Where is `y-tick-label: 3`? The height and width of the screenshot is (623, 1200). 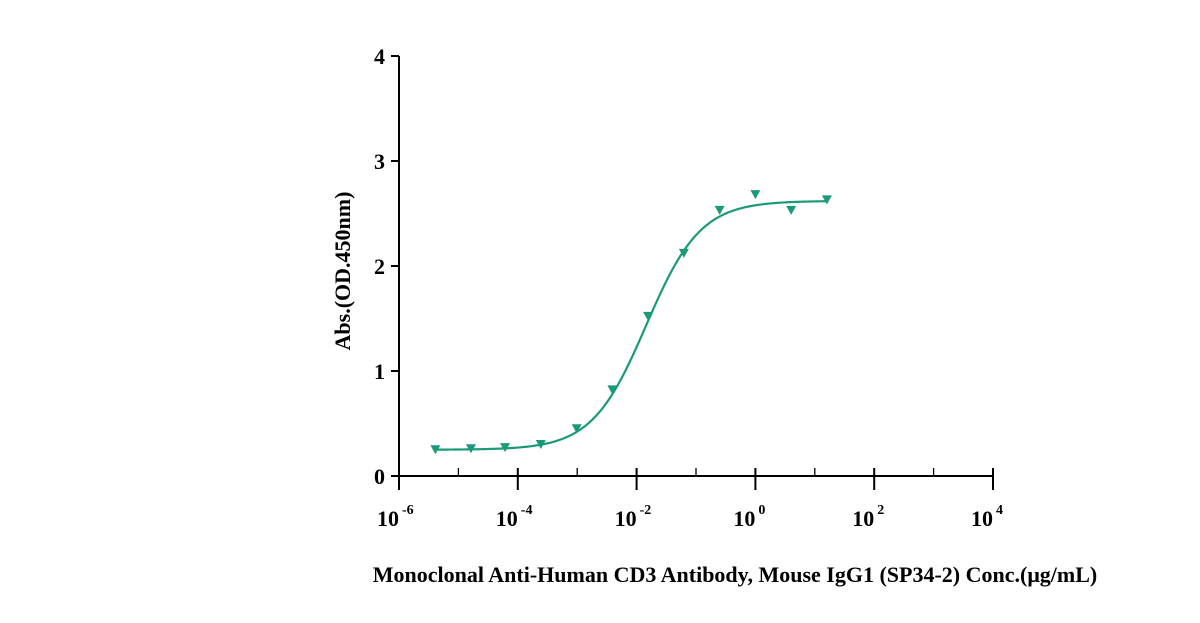
y-tick-label: 3 is located at coordinates (379, 161).